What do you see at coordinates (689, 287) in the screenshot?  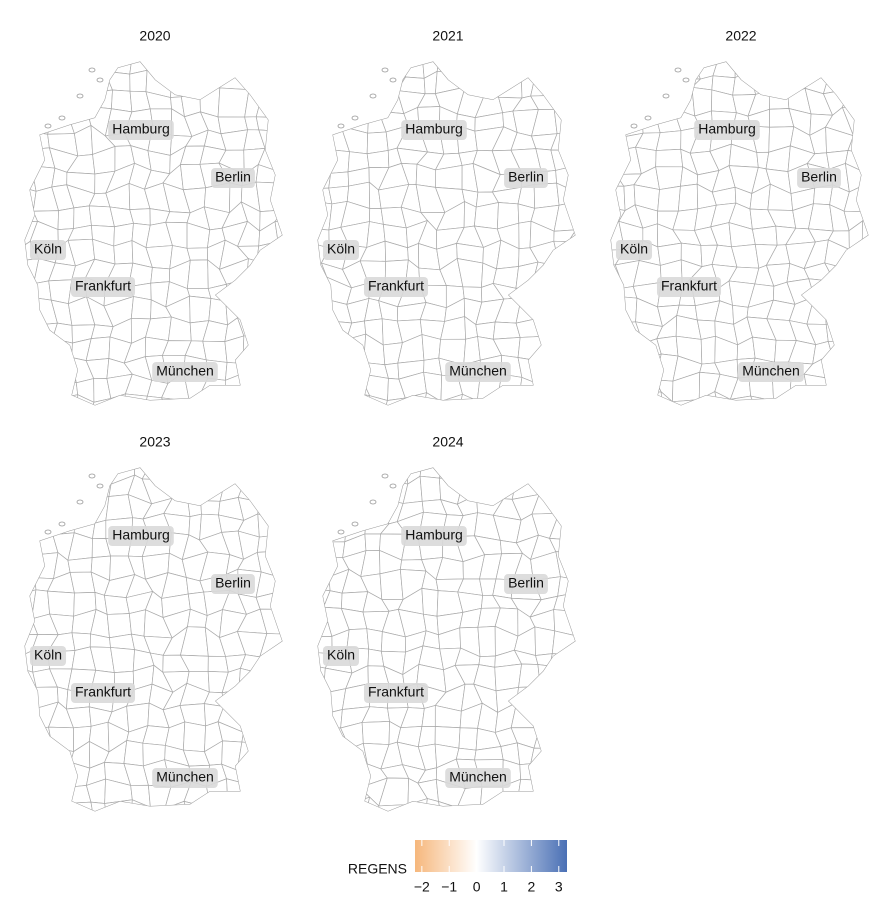 I see `city-label: Frankfurt` at bounding box center [689, 287].